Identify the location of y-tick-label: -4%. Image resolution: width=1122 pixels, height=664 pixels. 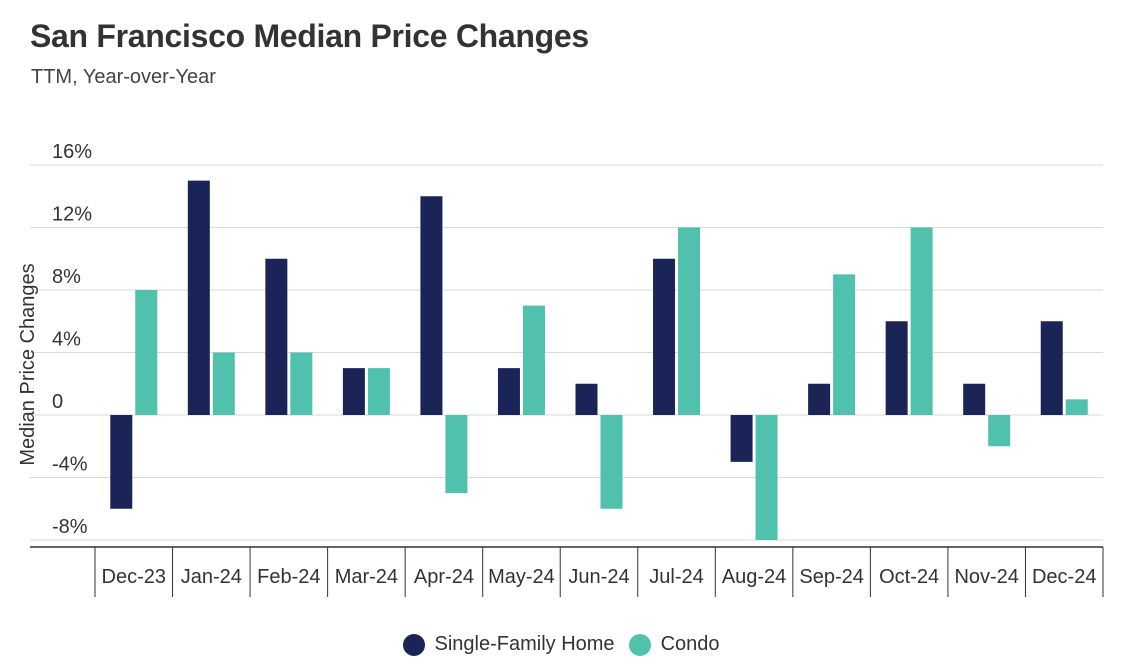
(70, 465).